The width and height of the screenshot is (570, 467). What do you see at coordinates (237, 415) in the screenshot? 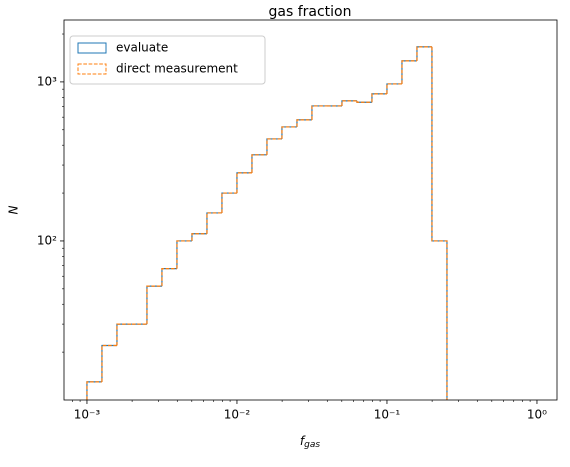
I see `x-tick-label: 10⁻²` at bounding box center [237, 415].